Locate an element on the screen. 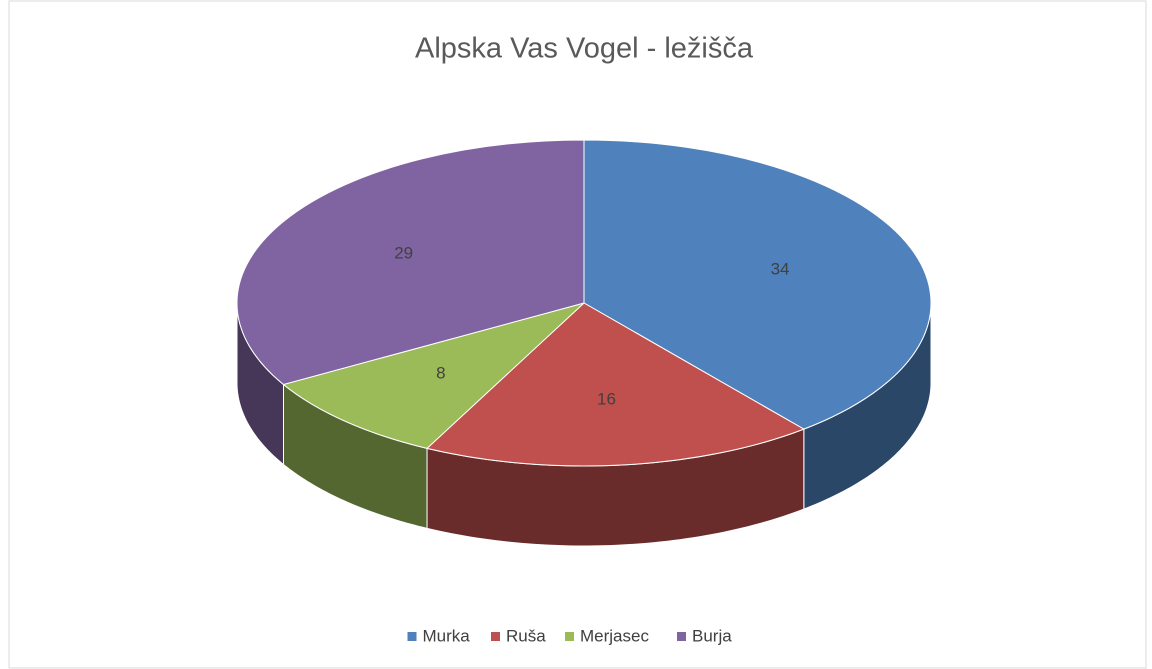 Image resolution: width=1152 pixels, height=669 pixels. legend-label: Burja is located at coordinates (712, 635).